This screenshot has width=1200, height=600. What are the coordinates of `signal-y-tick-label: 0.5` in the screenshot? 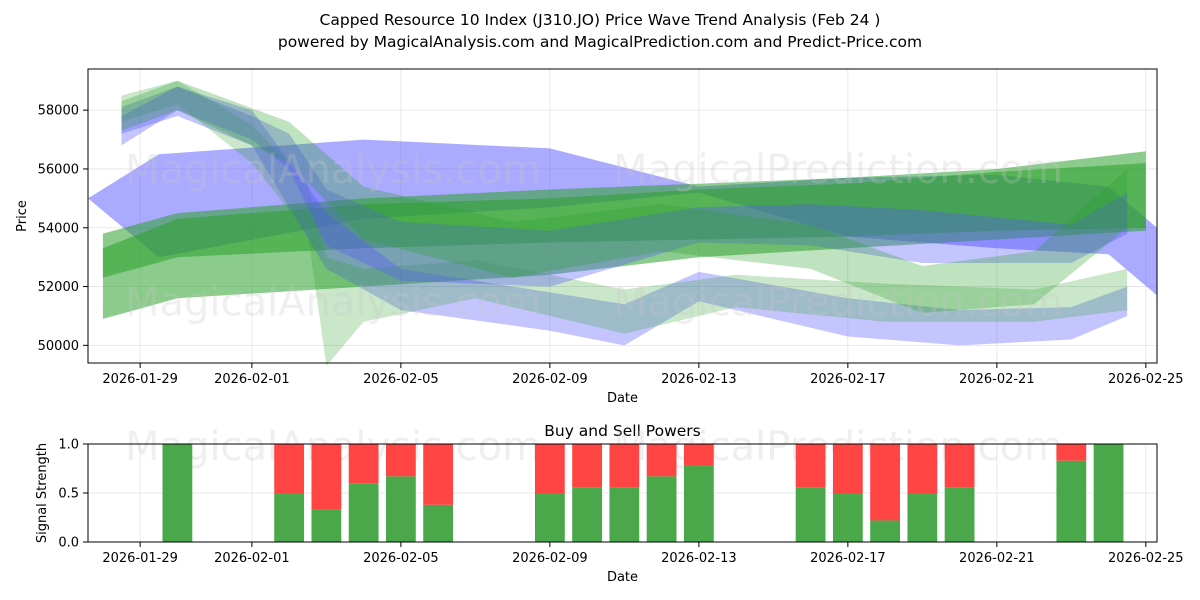 It's located at (68, 494).